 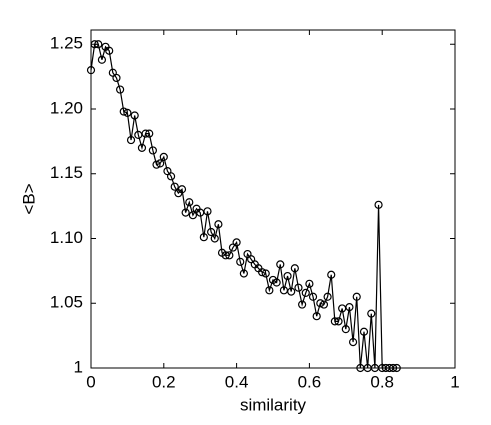 What do you see at coordinates (66, 237) in the screenshot?
I see `y-tick-label: 1.10` at bounding box center [66, 237].